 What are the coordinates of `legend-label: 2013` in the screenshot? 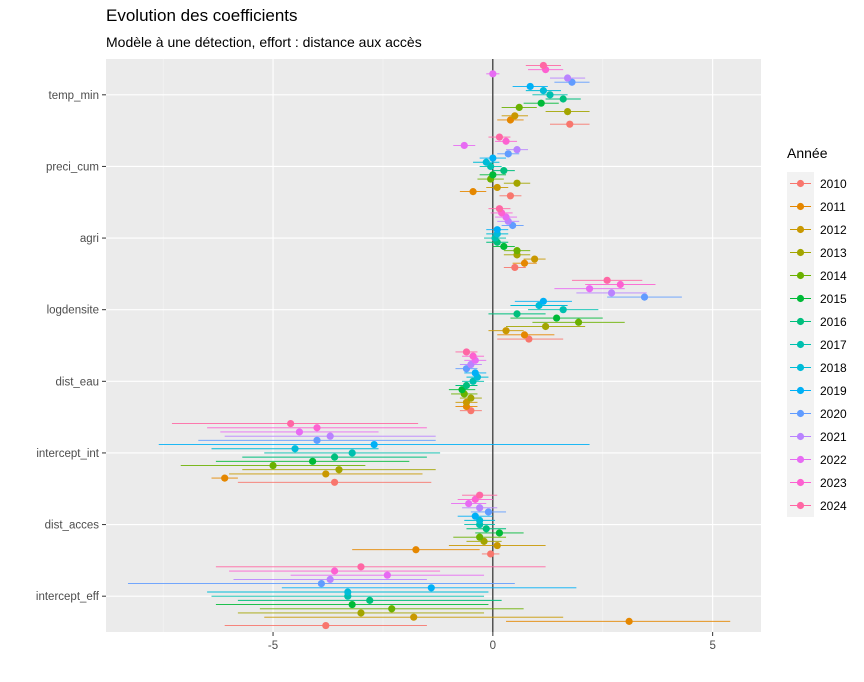 It's located at (833, 253).